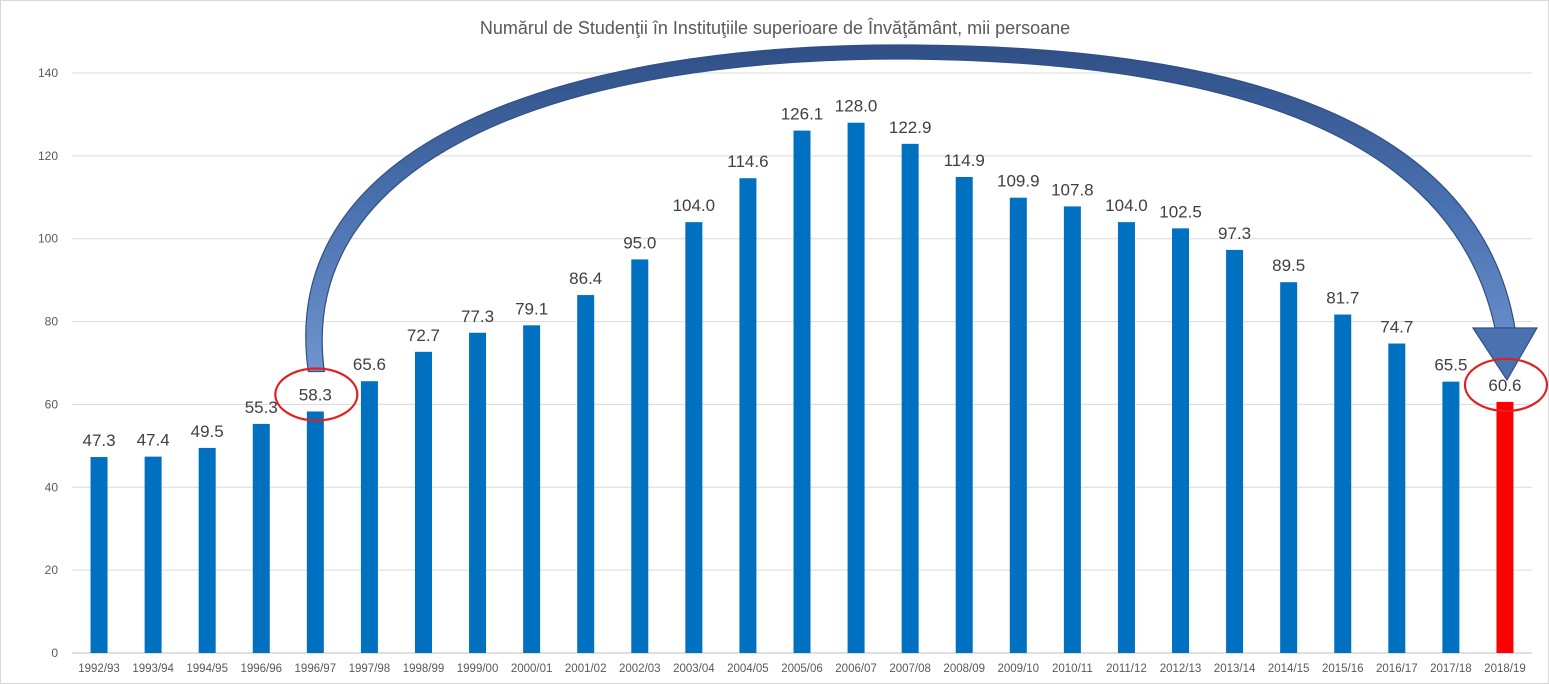  Describe the element at coordinates (261, 407) in the screenshot. I see `data-label: 55.3` at that location.